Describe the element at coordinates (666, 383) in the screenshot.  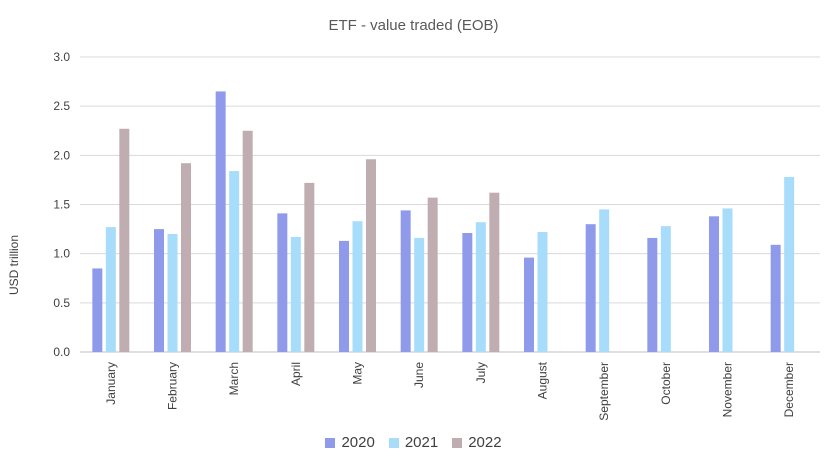
I see `x-tick-label: October` at that location.